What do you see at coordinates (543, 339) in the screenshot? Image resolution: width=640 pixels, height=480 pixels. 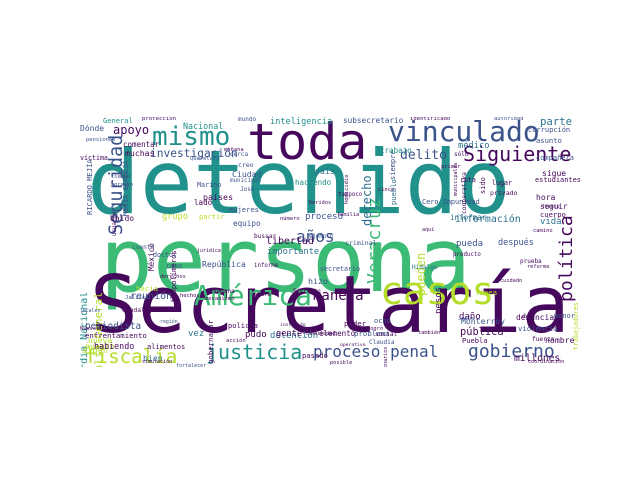 I see `word-fuerza: fuerza` at bounding box center [543, 339].